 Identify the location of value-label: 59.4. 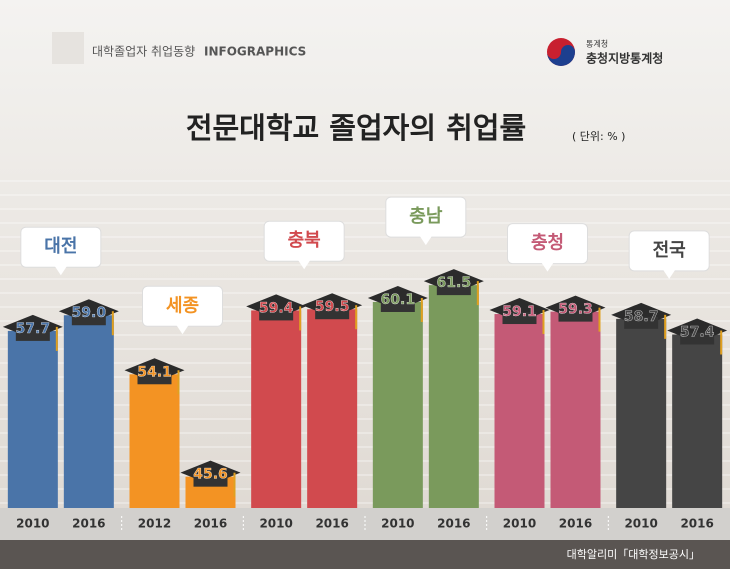
(276, 308).